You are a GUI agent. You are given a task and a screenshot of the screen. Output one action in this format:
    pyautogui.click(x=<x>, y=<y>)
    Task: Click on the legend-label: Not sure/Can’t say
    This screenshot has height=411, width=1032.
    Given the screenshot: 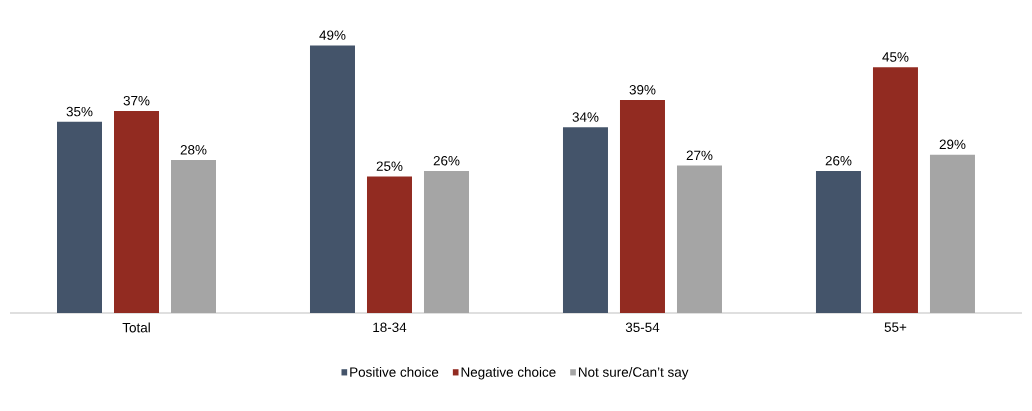 What is the action you would take?
    pyautogui.click(x=633, y=373)
    